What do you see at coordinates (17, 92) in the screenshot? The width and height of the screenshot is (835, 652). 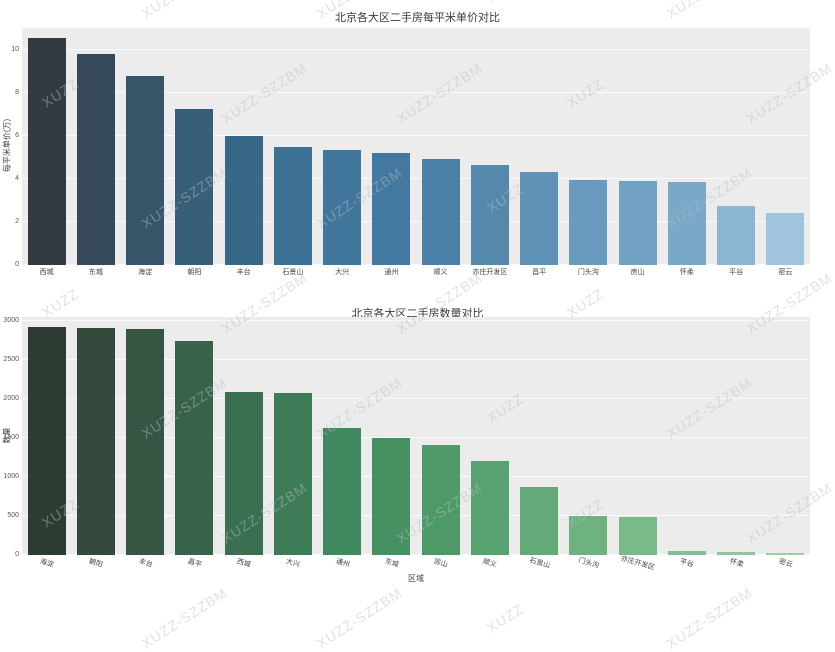 I see `y-tick-label: 8` at bounding box center [17, 92].